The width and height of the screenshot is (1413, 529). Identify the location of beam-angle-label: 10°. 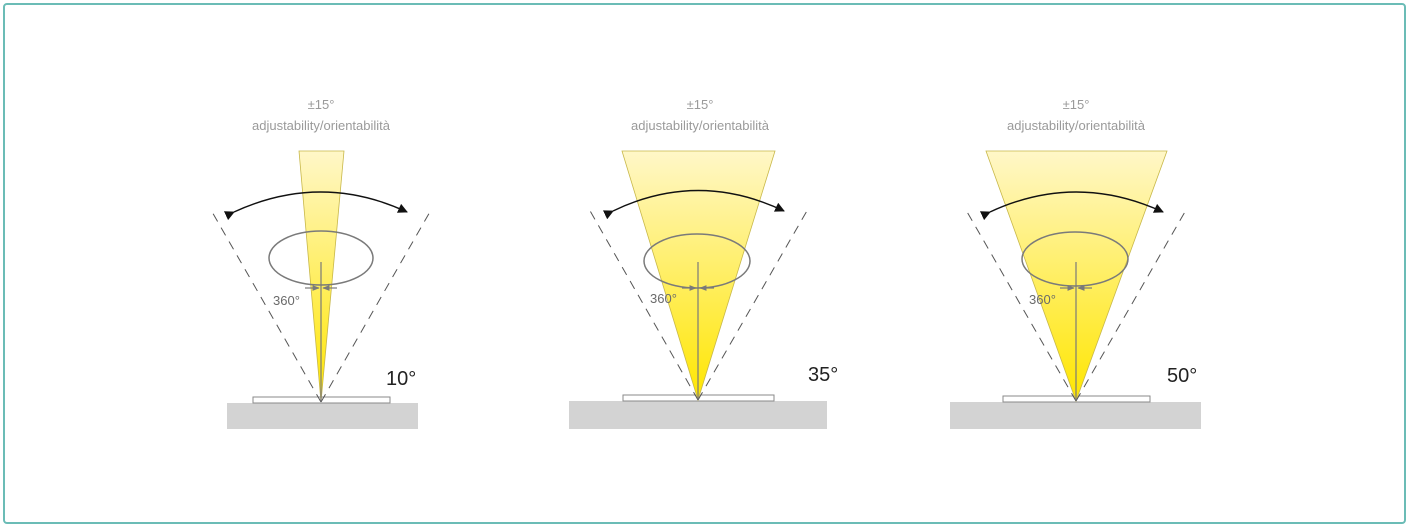
(401, 379).